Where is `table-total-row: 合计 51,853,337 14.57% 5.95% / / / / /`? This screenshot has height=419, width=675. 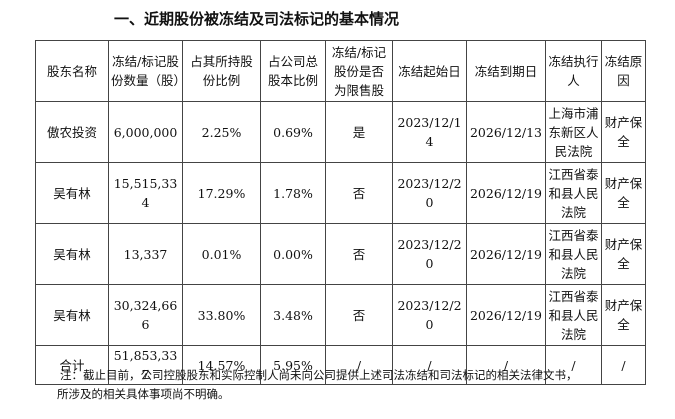
table-total-row: 合计 51,853,337 14.57% 5.95% / / / / / is located at coordinates (340, 365).